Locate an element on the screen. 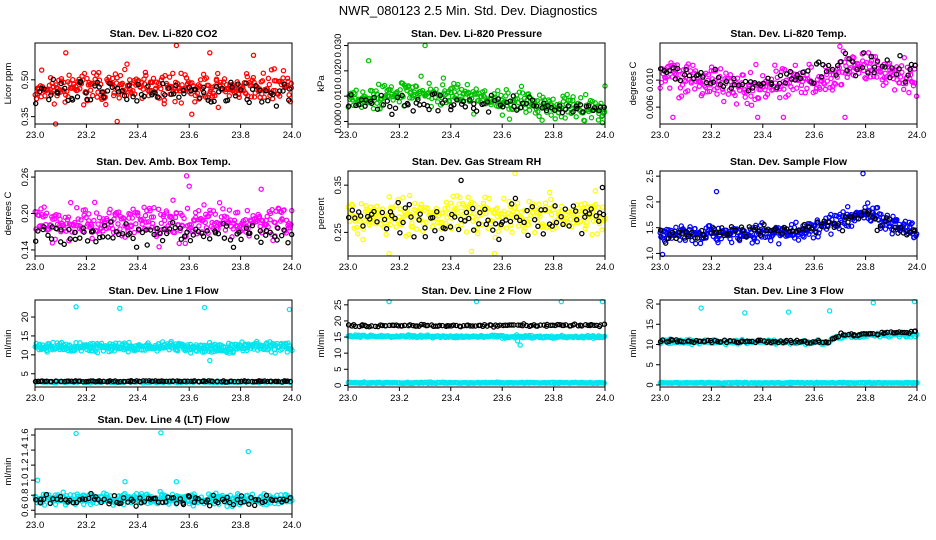  x-tick-label: 24.0 is located at coordinates (917, 267).